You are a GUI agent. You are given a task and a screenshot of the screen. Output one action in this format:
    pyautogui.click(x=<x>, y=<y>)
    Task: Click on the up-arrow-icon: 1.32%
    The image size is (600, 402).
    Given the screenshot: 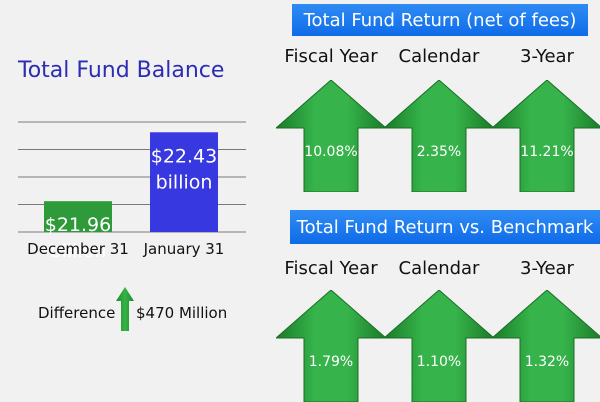 What is the action you would take?
    pyautogui.click(x=546, y=346)
    